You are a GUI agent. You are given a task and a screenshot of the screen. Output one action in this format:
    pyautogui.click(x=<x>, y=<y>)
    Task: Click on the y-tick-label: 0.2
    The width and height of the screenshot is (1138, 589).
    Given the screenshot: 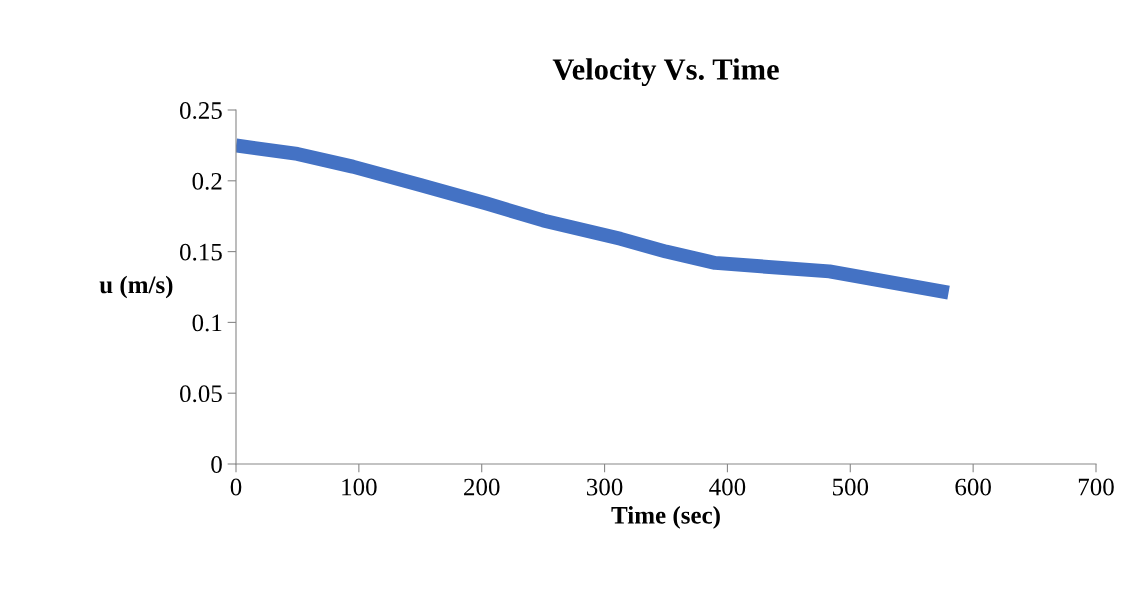 What is the action you would take?
    pyautogui.click(x=207, y=181)
    